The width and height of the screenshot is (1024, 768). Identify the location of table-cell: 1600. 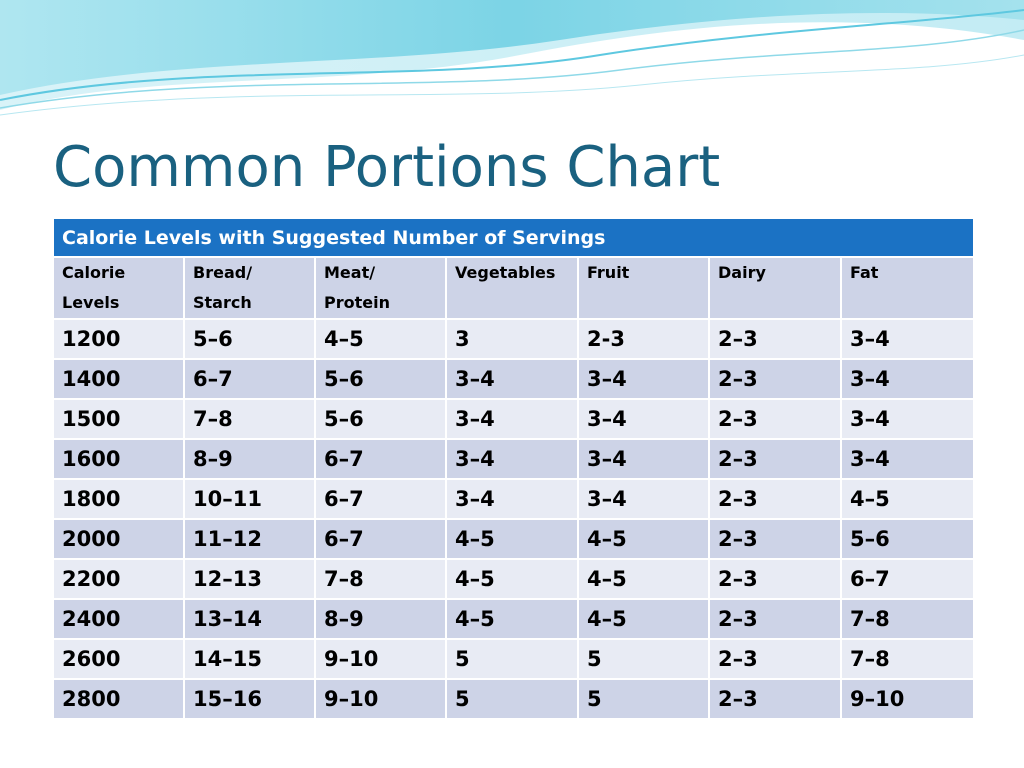
(118, 459).